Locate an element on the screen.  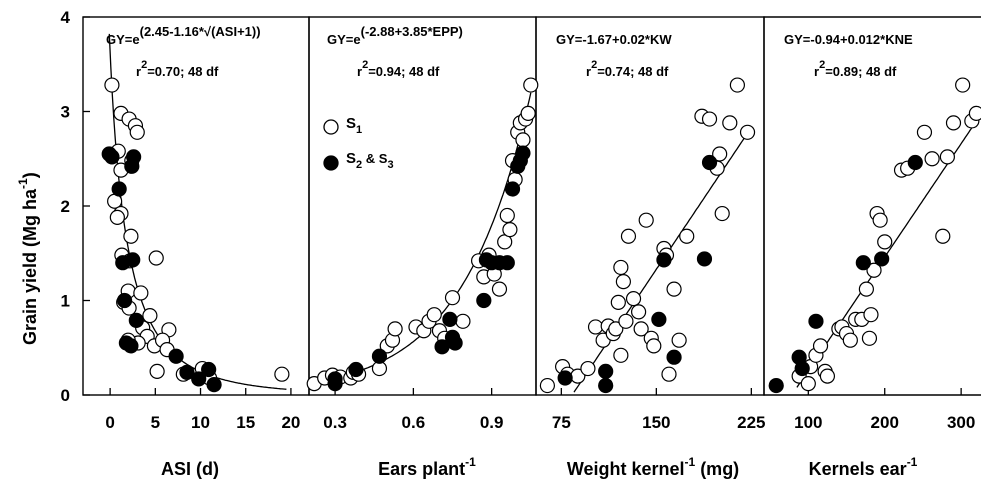
x-tick-label: 300 is located at coordinates (961, 422).